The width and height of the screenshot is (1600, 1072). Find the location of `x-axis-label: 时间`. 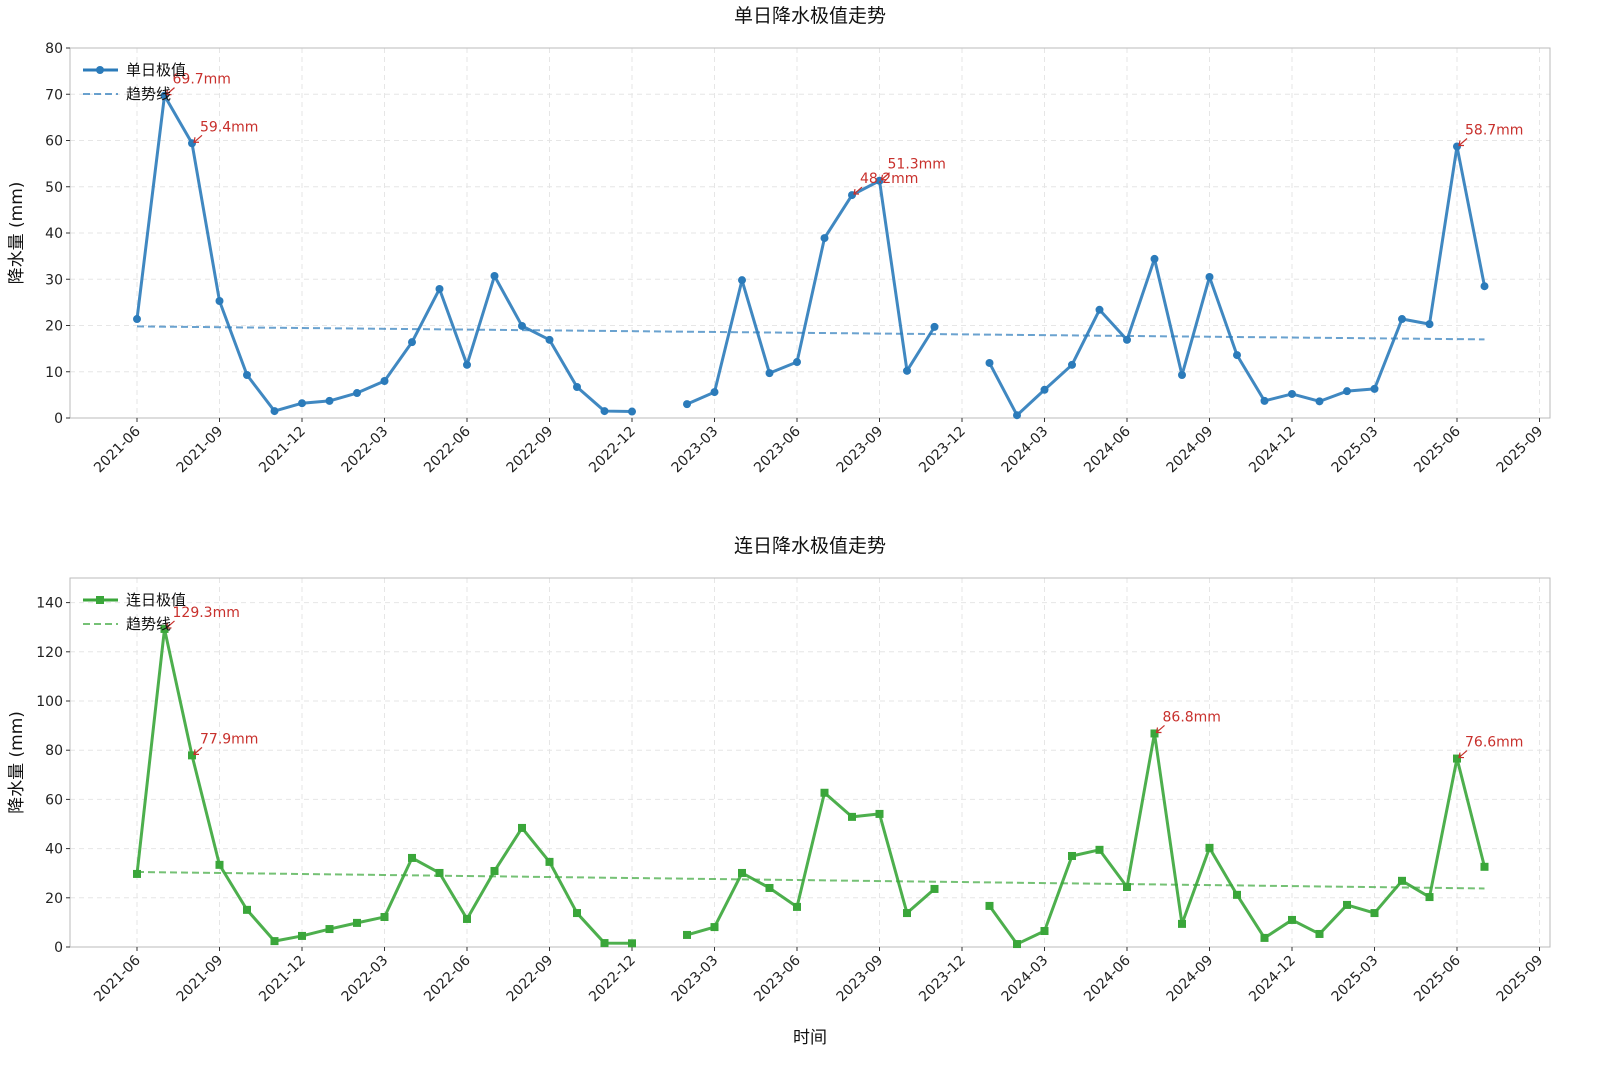

x-axis-label: 时间 is located at coordinates (810, 1038).